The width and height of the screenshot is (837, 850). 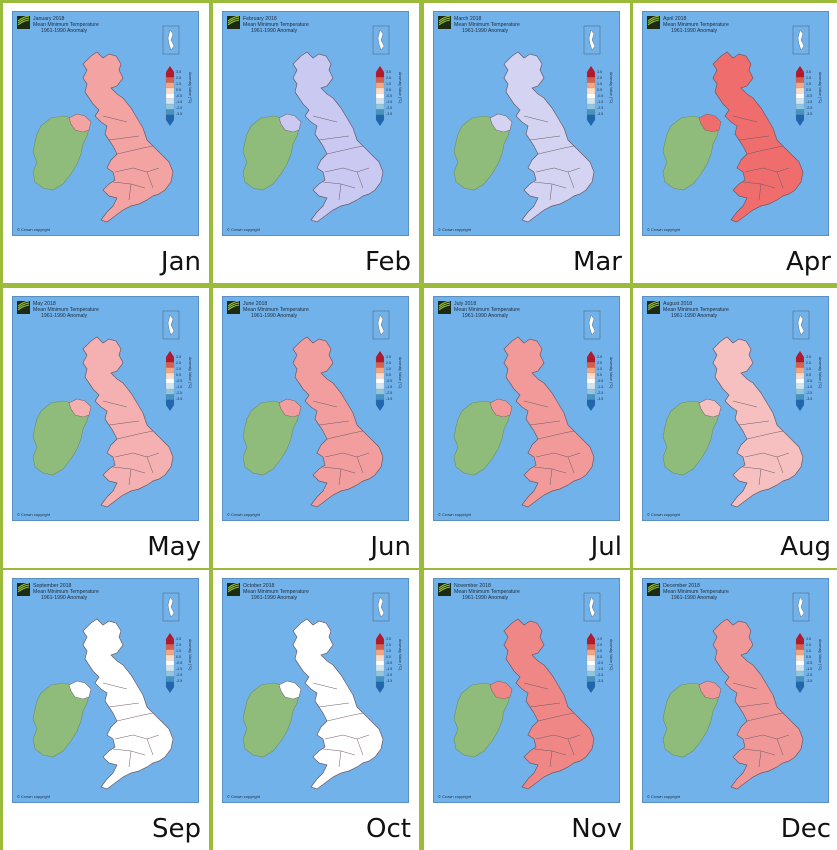 What do you see at coordinates (596, 829) in the screenshot?
I see `month-label: Nov` at bounding box center [596, 829].